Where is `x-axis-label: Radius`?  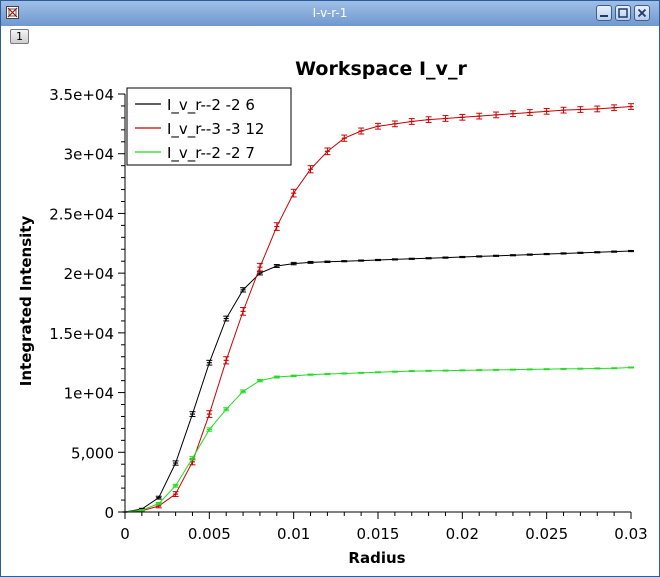
x-axis-label: Radius is located at coordinates (376, 558).